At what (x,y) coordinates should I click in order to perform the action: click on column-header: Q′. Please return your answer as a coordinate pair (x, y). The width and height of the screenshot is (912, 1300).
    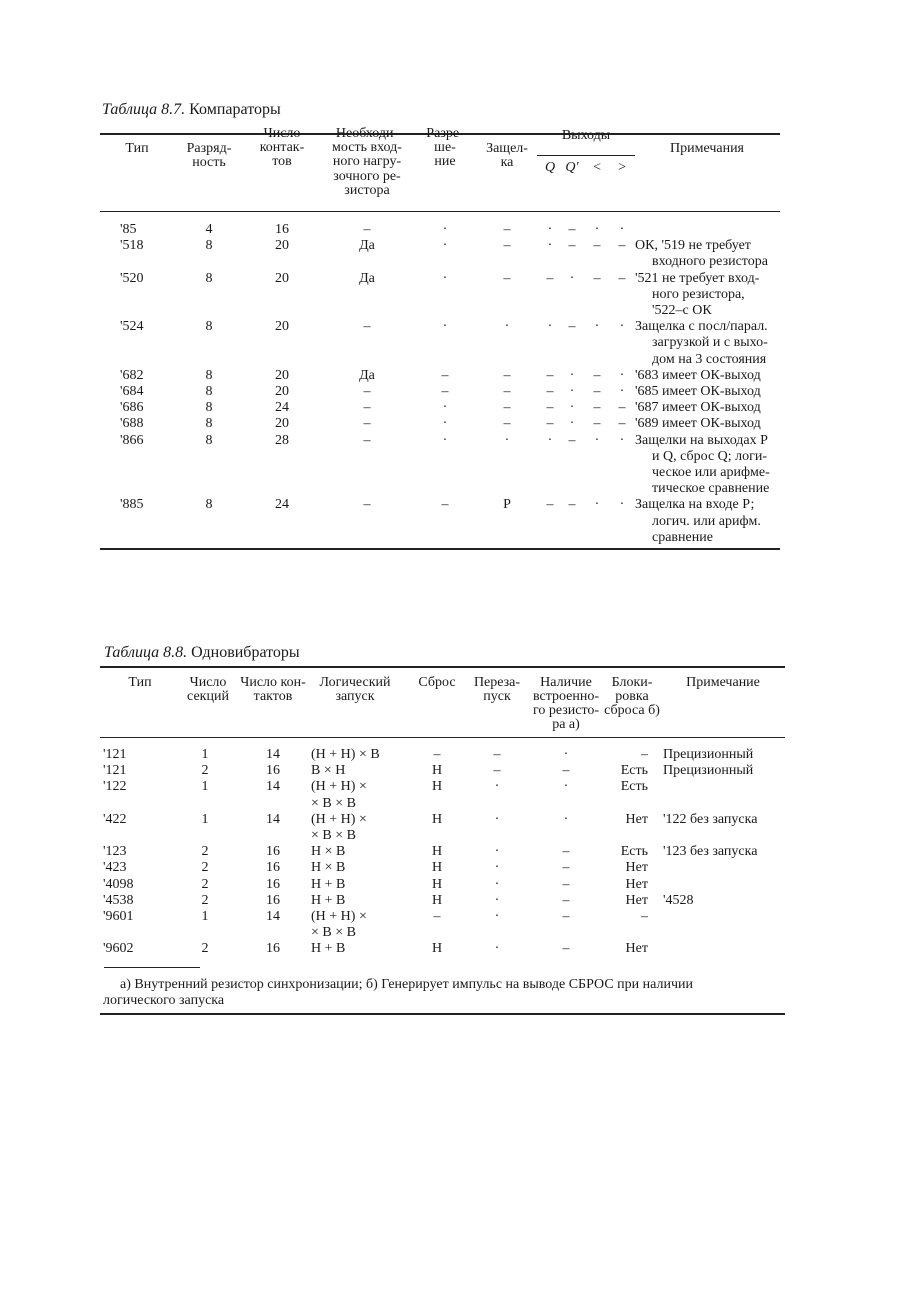
    Looking at the image, I should click on (572, 167).